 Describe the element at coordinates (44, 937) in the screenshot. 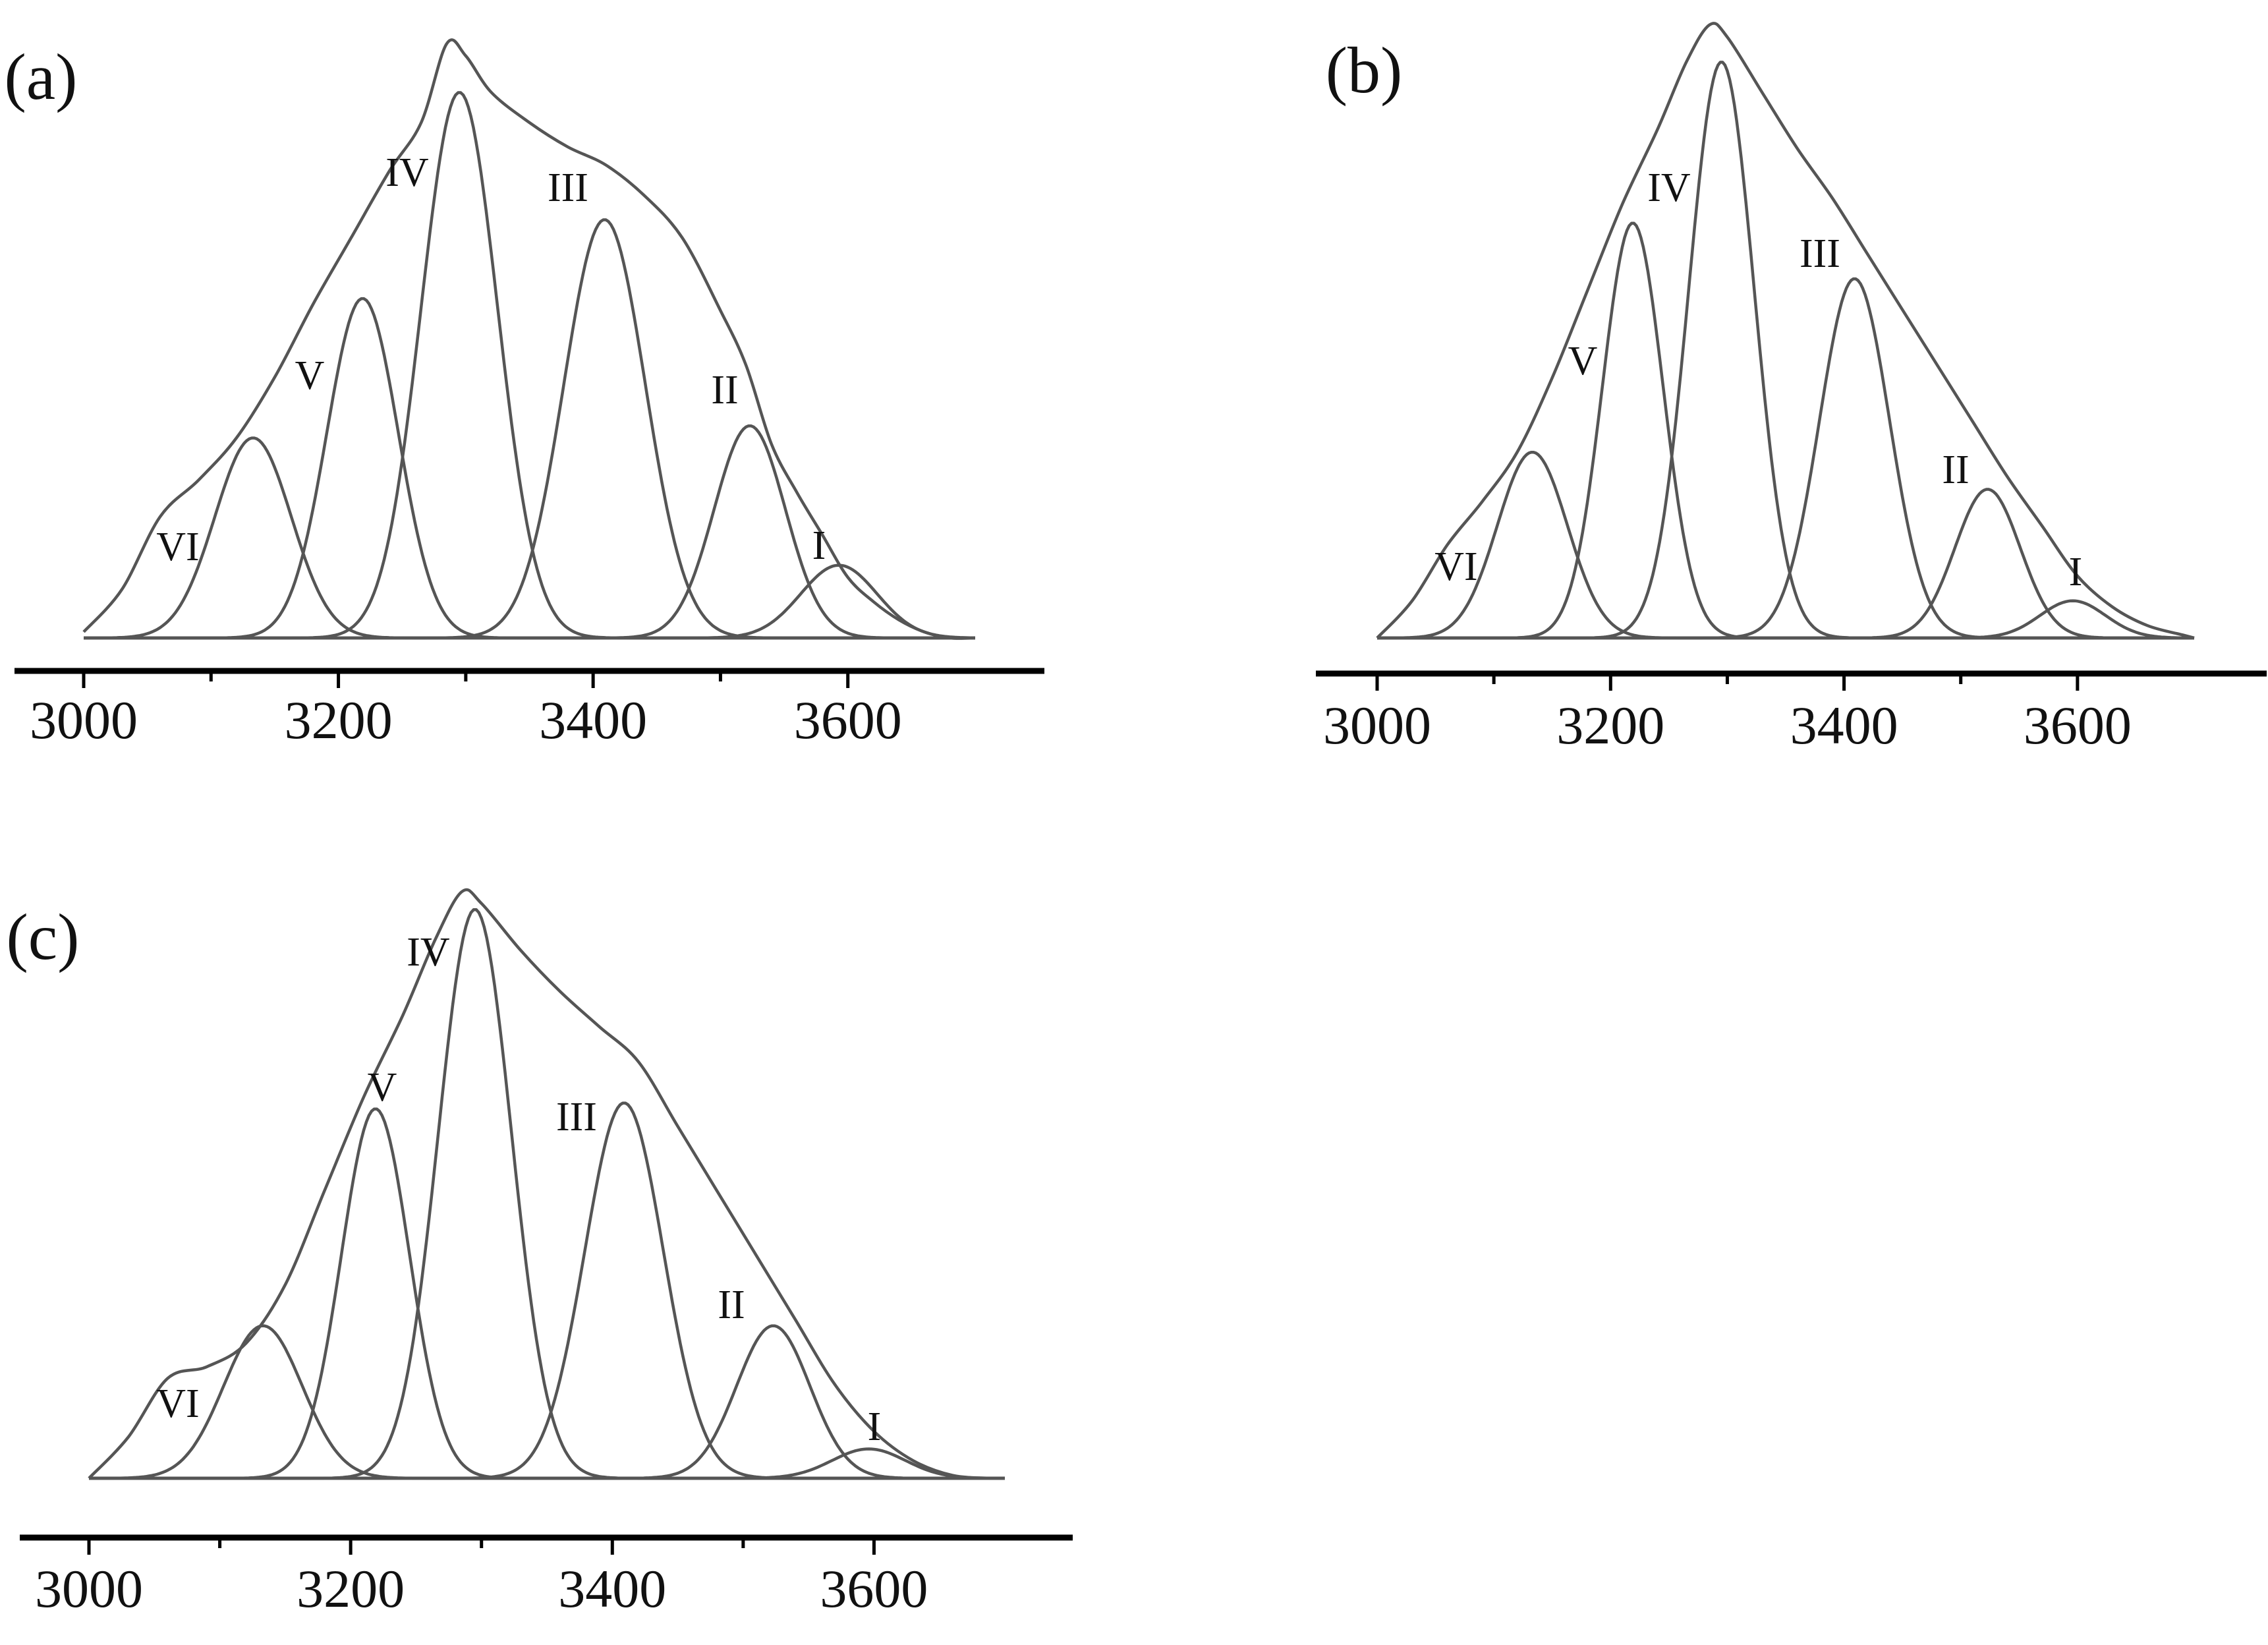

I see `panel-label: (c)` at that location.